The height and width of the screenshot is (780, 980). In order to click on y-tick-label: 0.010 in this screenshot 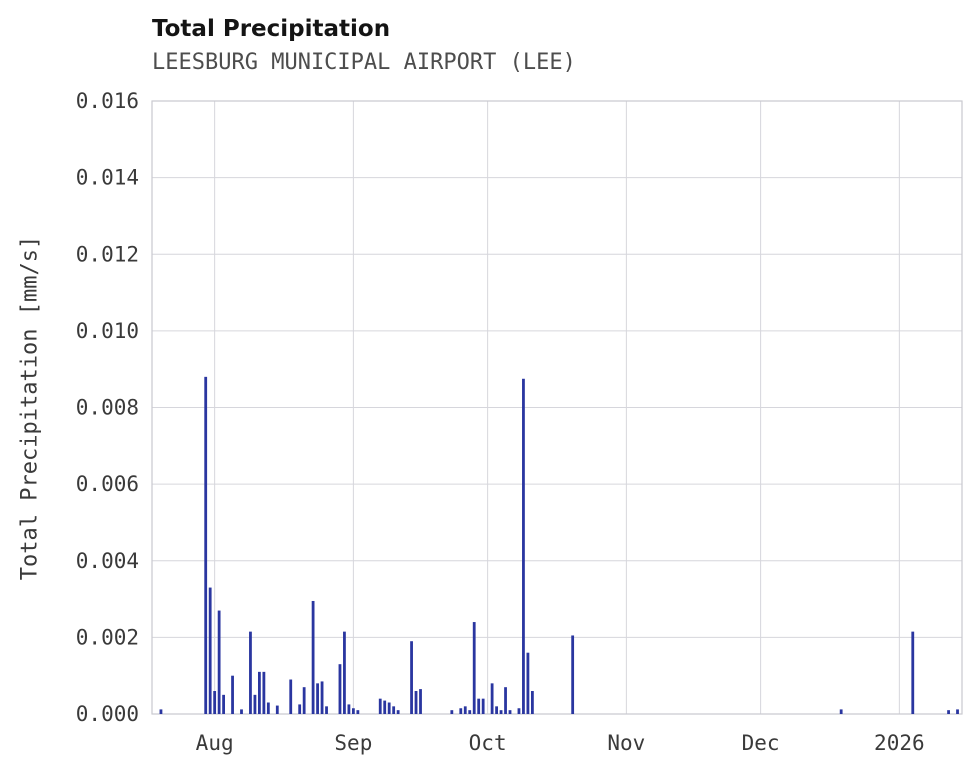, I will do `click(107, 331)`.